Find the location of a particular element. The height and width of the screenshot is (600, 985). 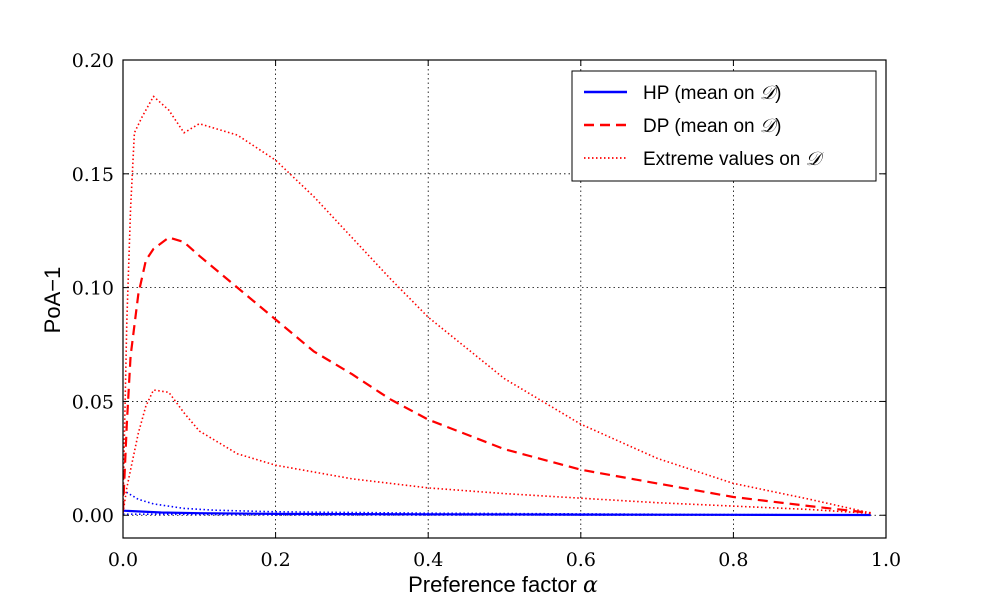

x-tick-label: 0.8 is located at coordinates (733, 560).